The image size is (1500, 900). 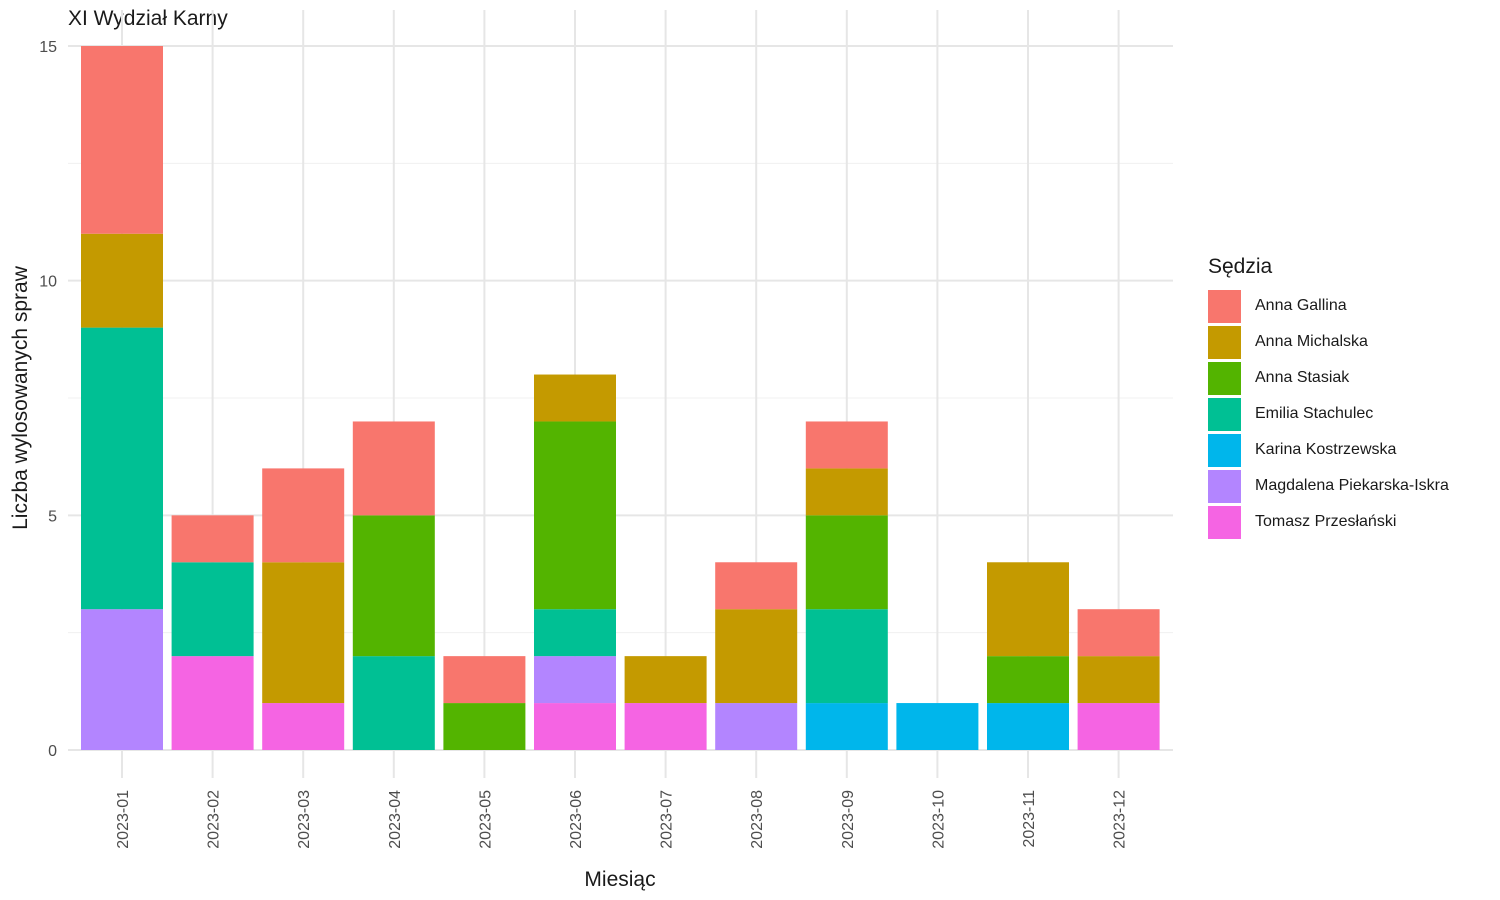 What do you see at coordinates (20, 397) in the screenshot?
I see `y-axis-label: Liczba wylosowanych spraw` at bounding box center [20, 397].